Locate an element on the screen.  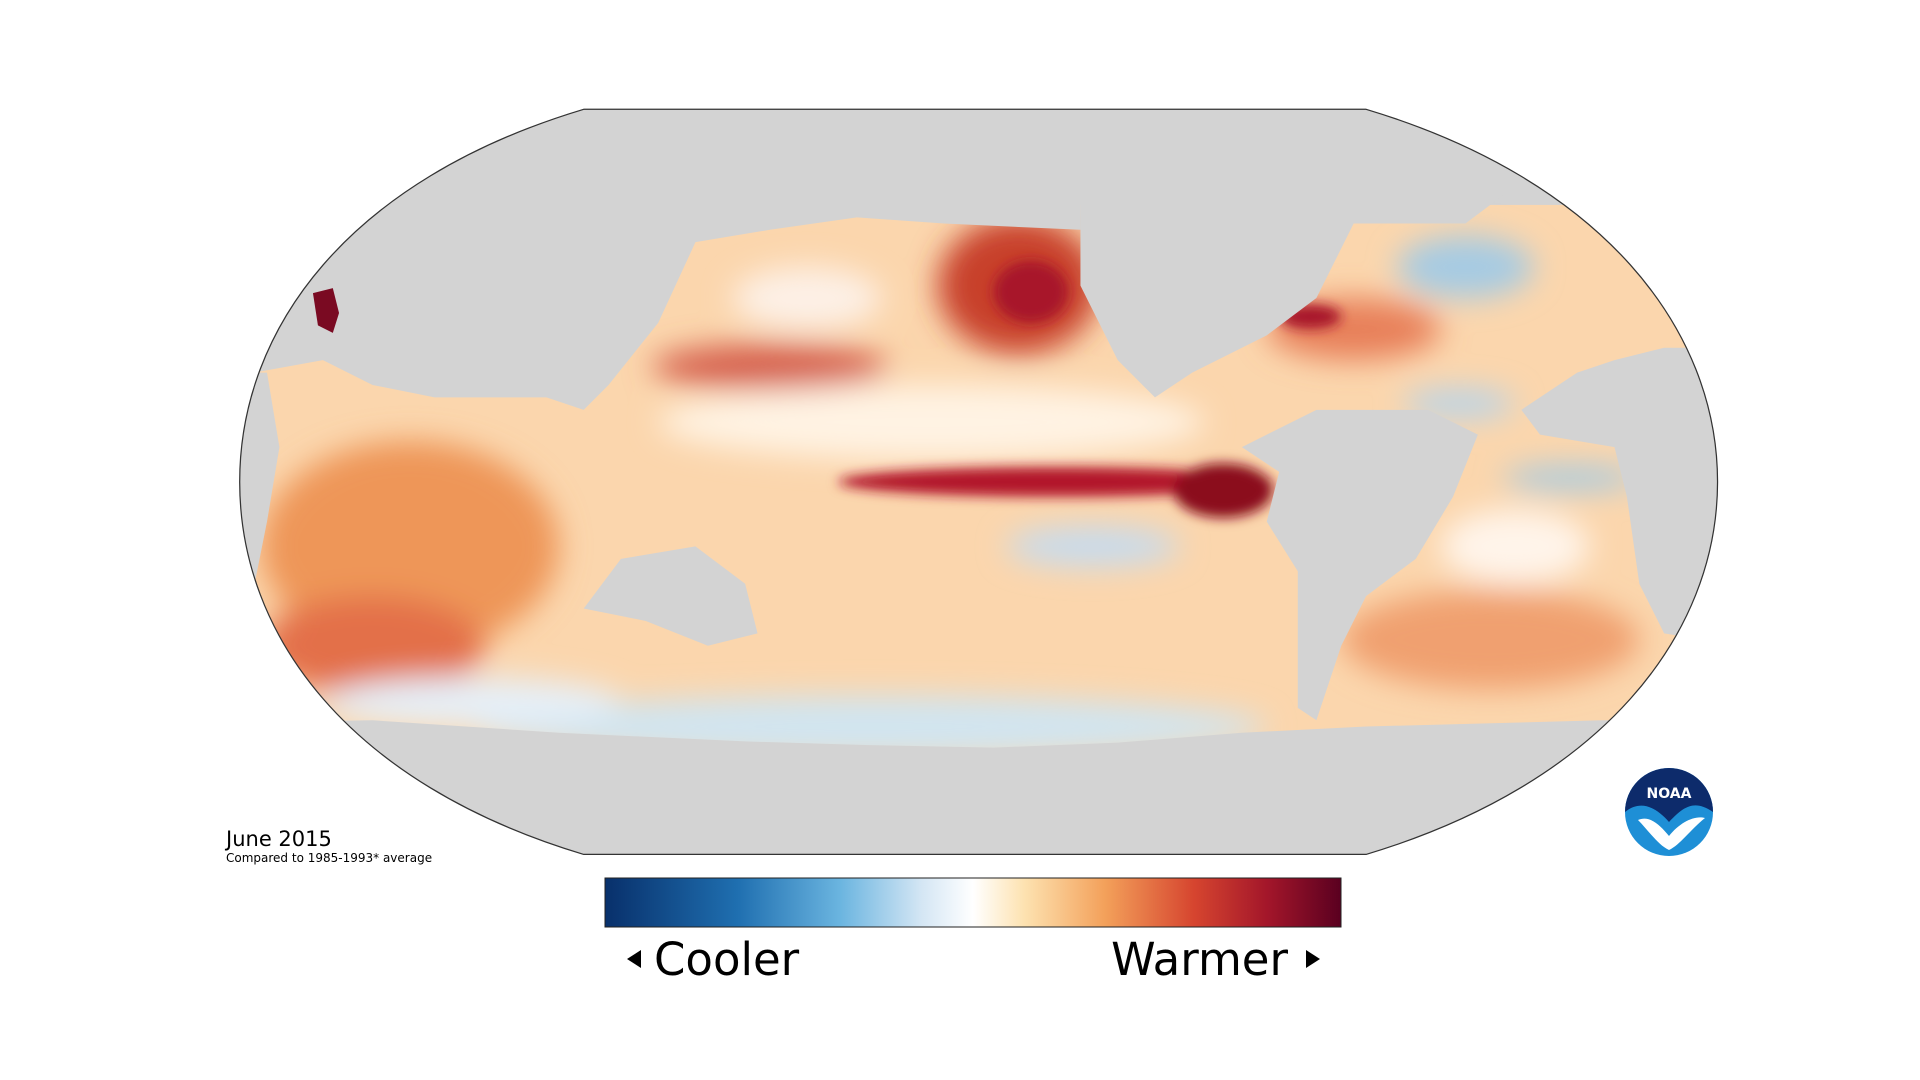
land-africa is located at coordinates (1619, 496).